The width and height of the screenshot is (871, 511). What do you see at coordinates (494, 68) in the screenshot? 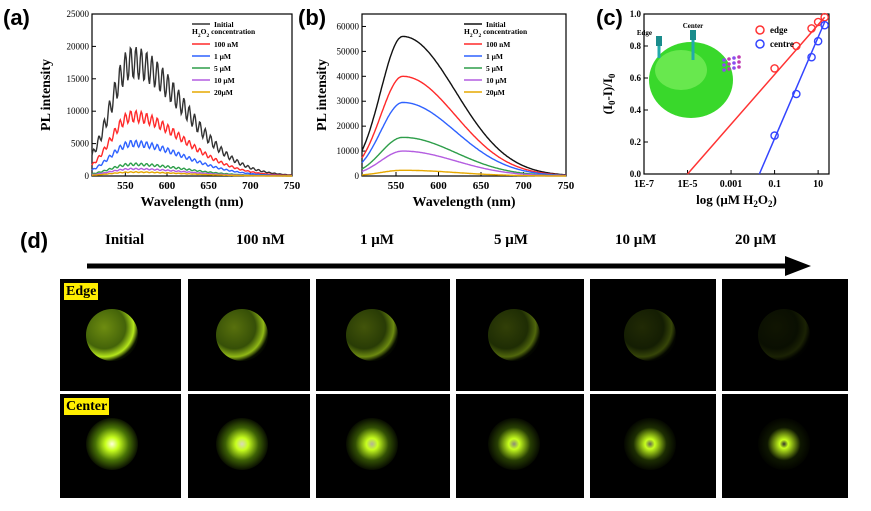
I see `legend-entry: 5 μM` at bounding box center [494, 68].